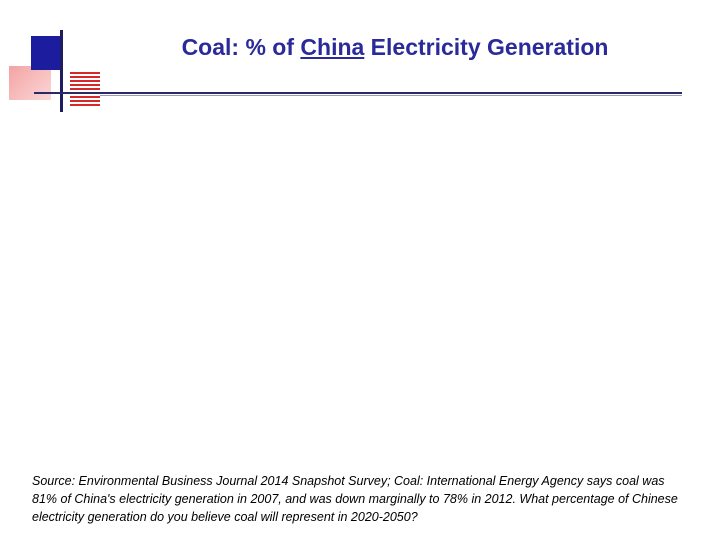 Image resolution: width=720 pixels, height=540 pixels. I want to click on decoration-horizontal-line-light, so click(391, 95).